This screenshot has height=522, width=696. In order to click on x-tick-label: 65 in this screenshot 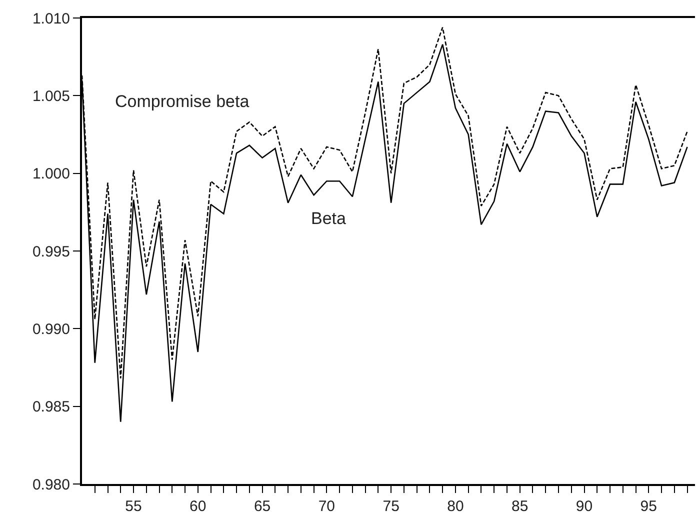, I will do `click(262, 506)`.